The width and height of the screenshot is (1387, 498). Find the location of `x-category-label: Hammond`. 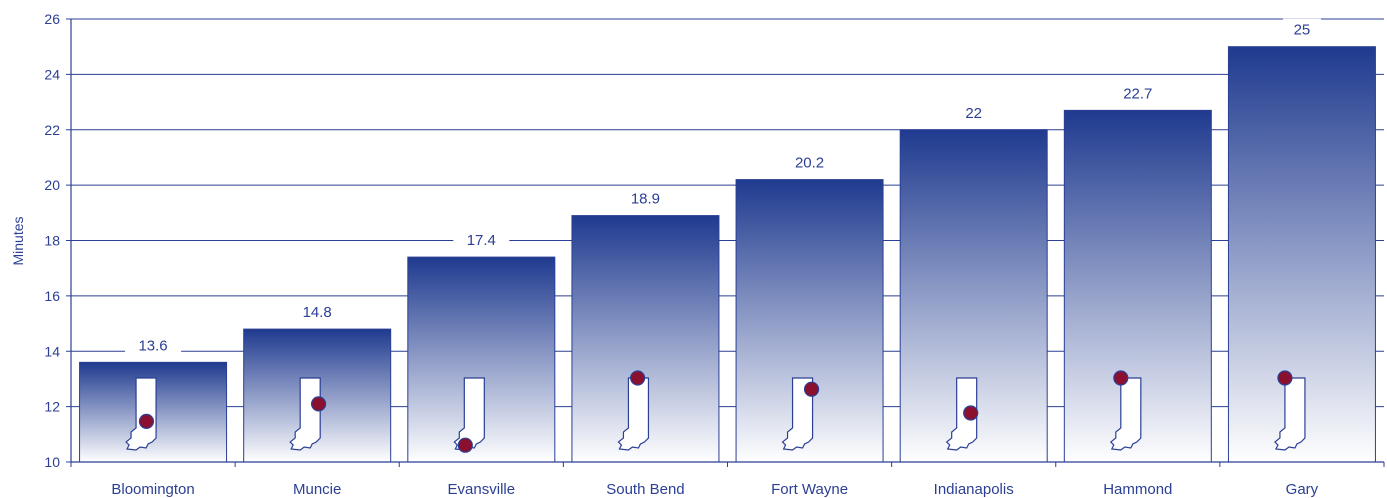

x-category-label: Hammond is located at coordinates (1137, 489).